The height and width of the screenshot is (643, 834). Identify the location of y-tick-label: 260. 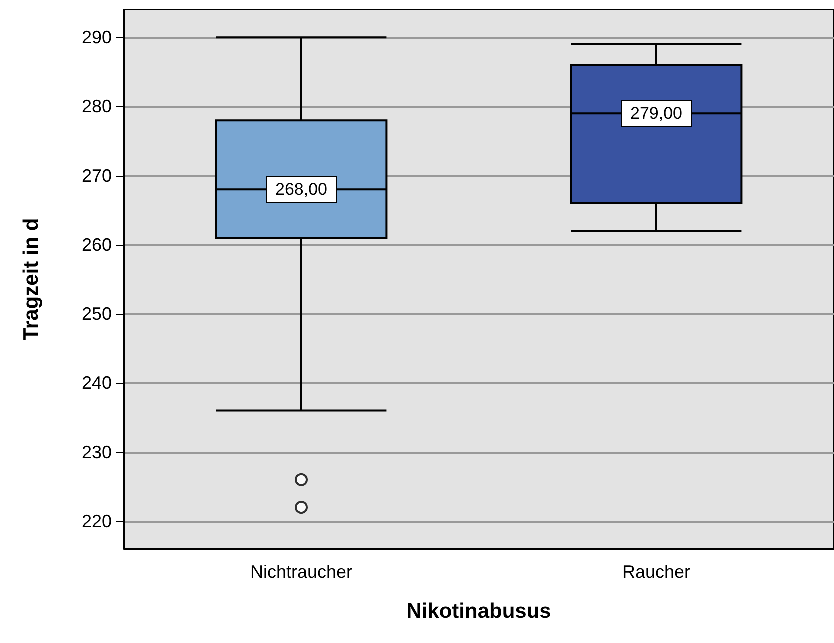
(97, 244).